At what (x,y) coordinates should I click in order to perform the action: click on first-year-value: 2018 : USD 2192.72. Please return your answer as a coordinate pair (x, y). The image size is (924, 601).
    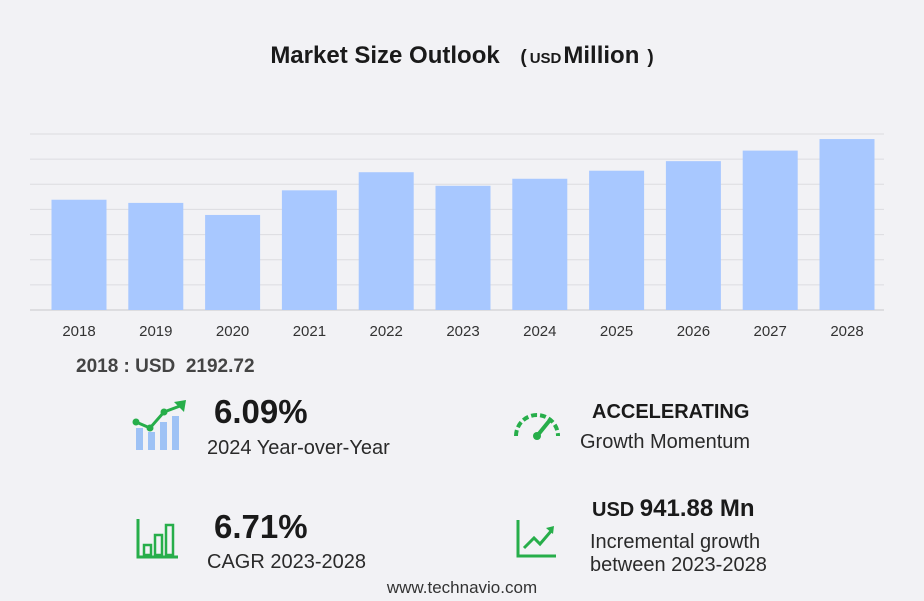
    Looking at the image, I should click on (165, 367).